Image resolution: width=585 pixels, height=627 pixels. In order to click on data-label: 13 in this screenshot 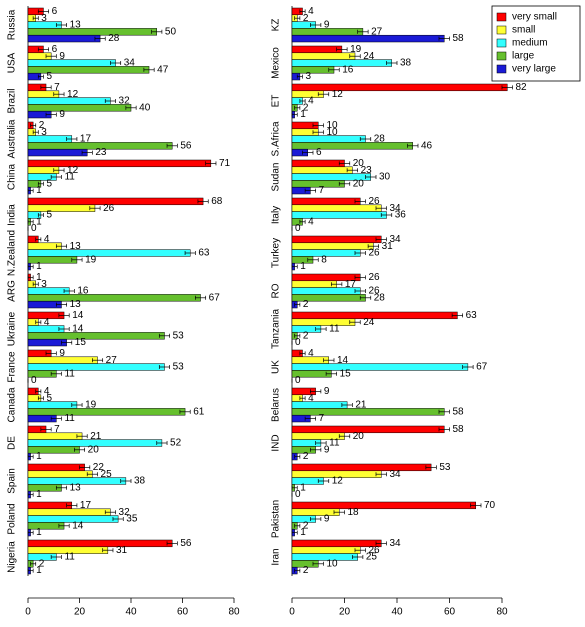, I will do `click(76, 487)`.